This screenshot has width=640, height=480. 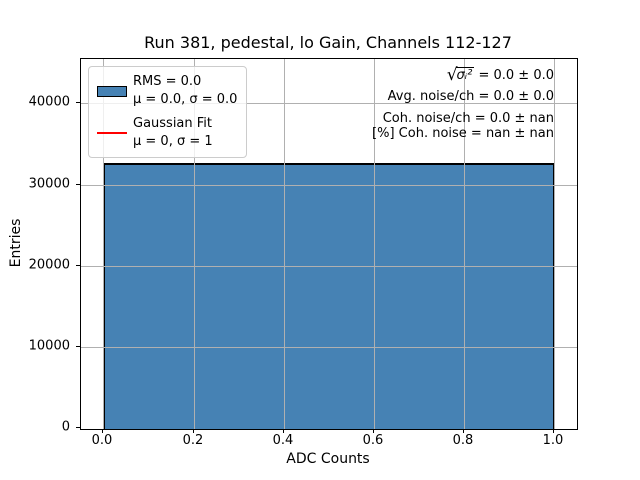 What do you see at coordinates (463, 133) in the screenshot?
I see `annotation-coh-noise-pct: [%] Coh. noise = nan ± nan` at bounding box center [463, 133].